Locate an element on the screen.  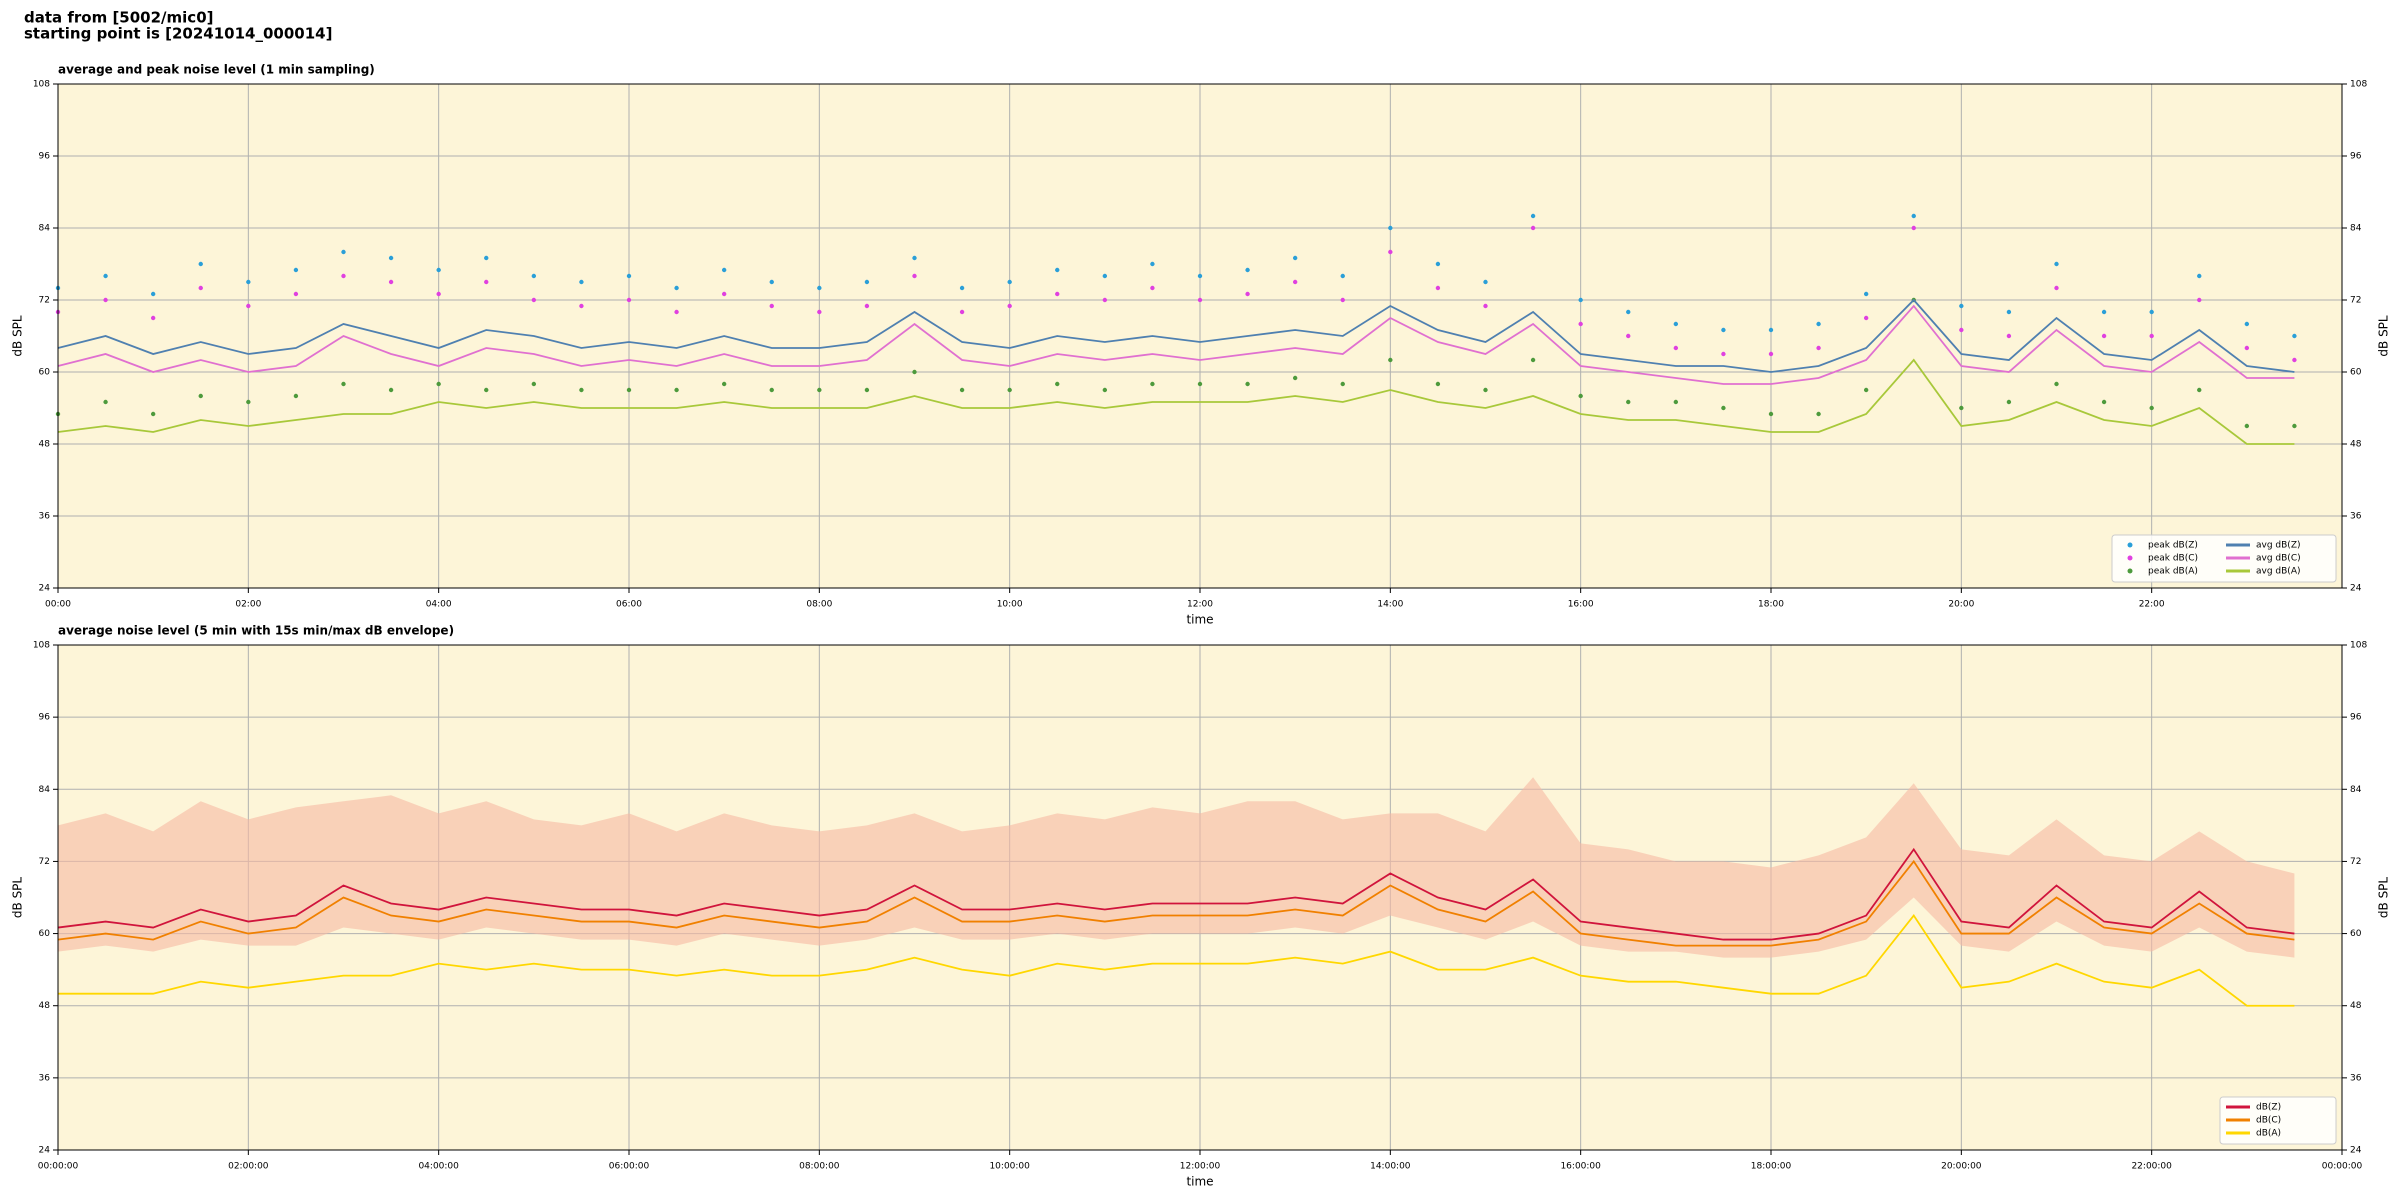
x-tick-label: 04:00:00 is located at coordinates (438, 1167).